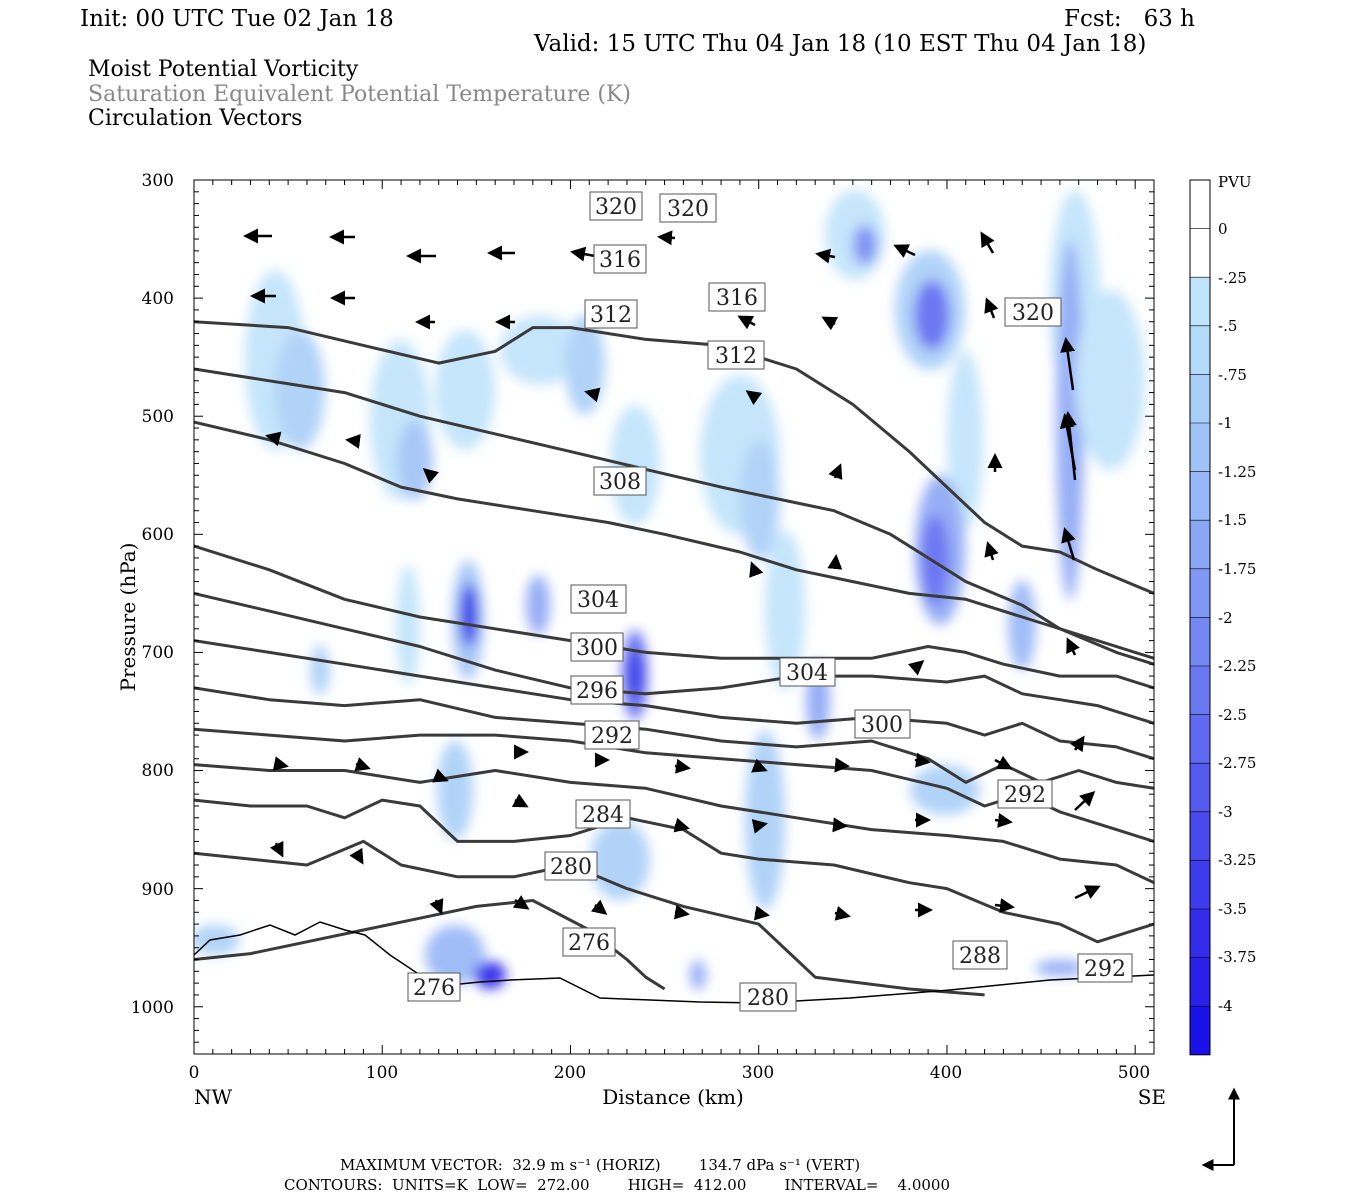 This screenshot has height=1200, width=1350. Describe the element at coordinates (1227, 326) in the screenshot. I see `colorbar-label: -.5` at that location.